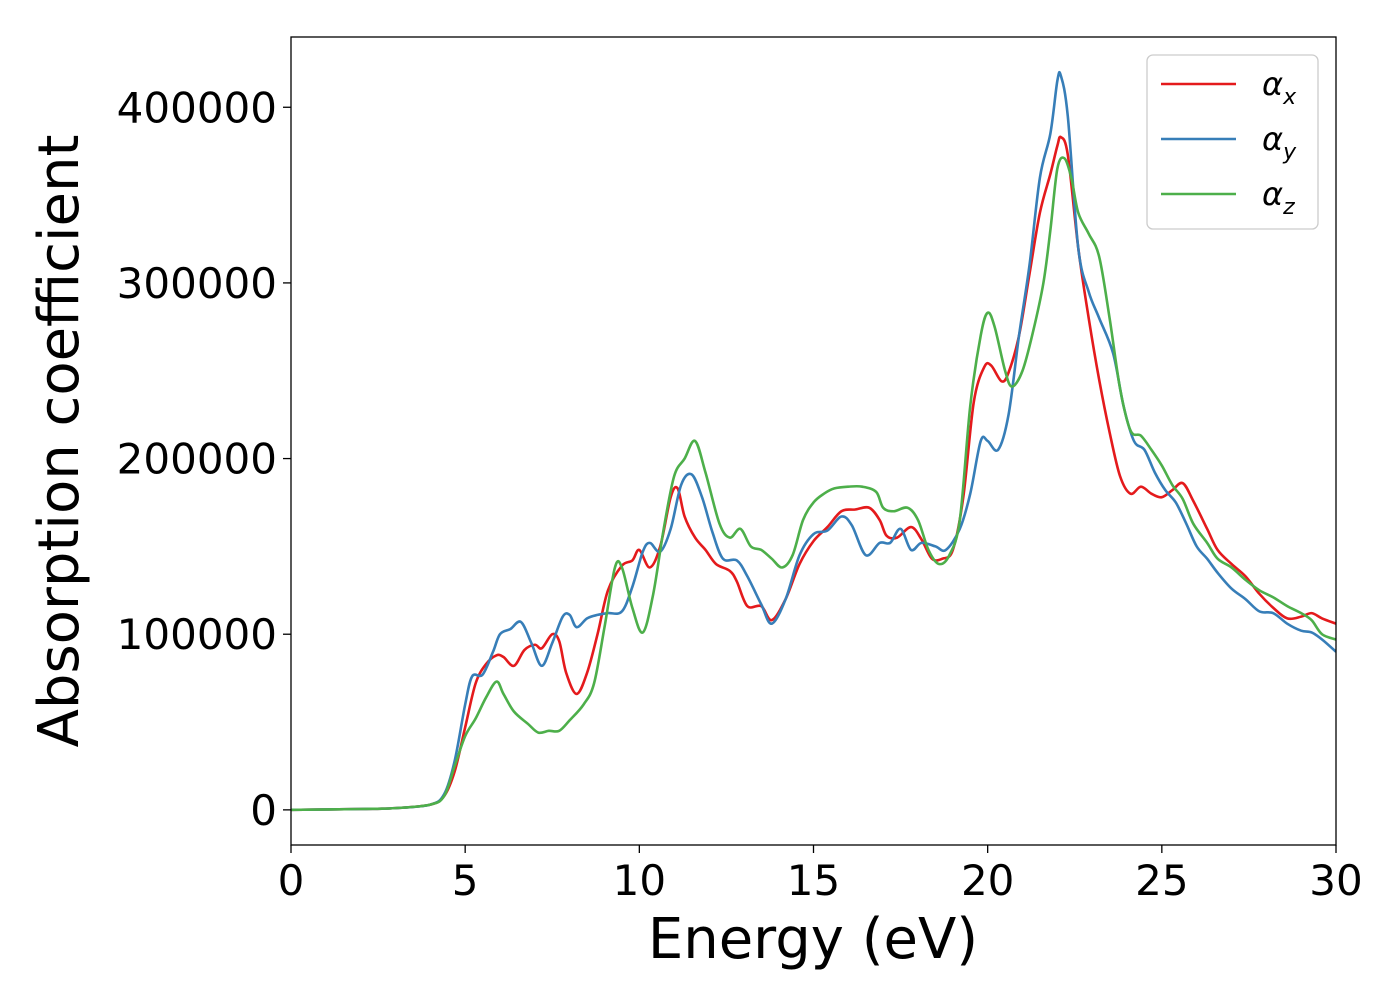  What do you see at coordinates (465, 880) in the screenshot?
I see `x-tick-label: 5` at bounding box center [465, 880].